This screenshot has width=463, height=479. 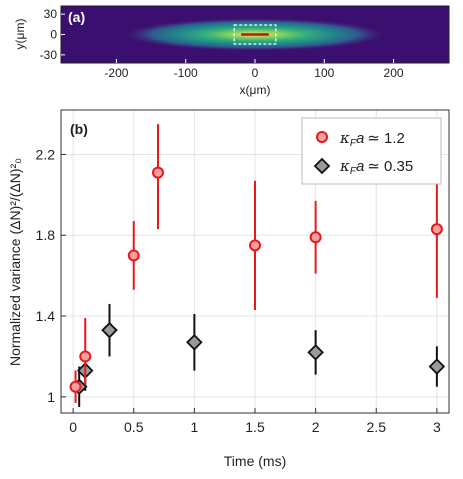 I want to click on panel-a-x-axis-label: x(μm), so click(x=255, y=90).